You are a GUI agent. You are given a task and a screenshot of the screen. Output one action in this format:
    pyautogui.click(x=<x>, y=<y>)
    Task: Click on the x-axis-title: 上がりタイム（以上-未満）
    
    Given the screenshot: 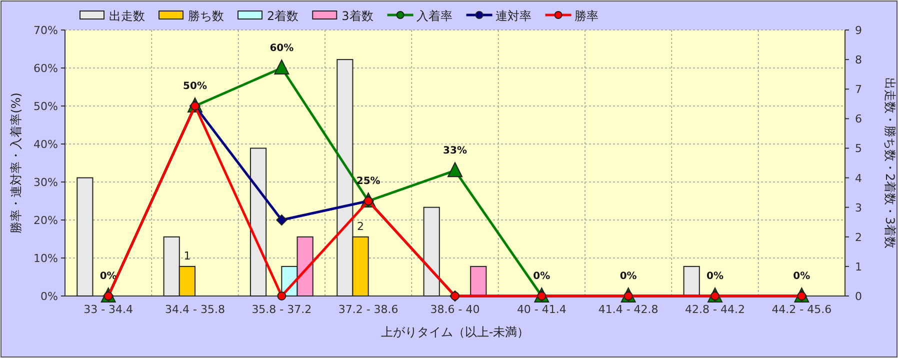 What is the action you would take?
    pyautogui.click(x=455, y=332)
    